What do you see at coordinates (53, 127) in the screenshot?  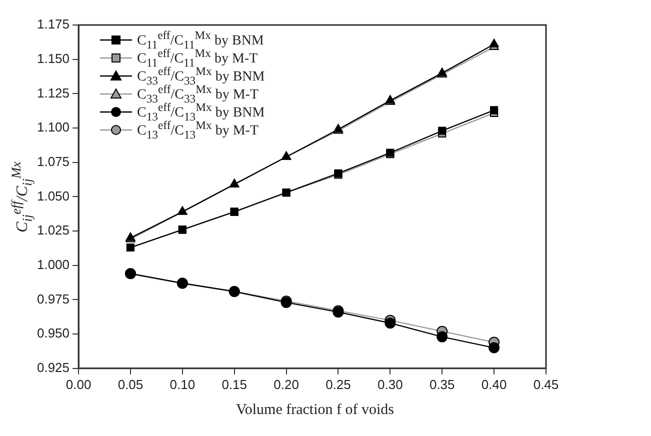 I see `y-tick-label: 1.100` at bounding box center [53, 127].